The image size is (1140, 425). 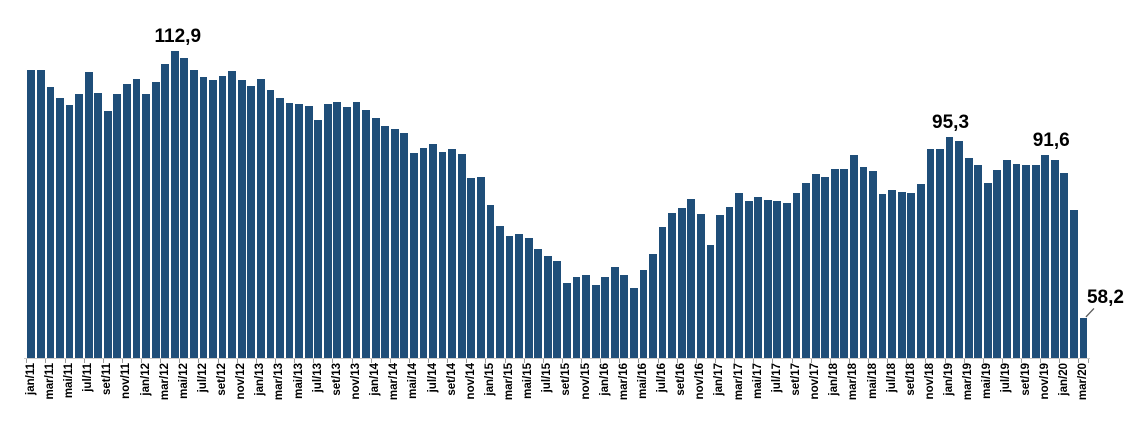 I want to click on x-tick-label-jan/14: jan/14, so click(x=375, y=379).